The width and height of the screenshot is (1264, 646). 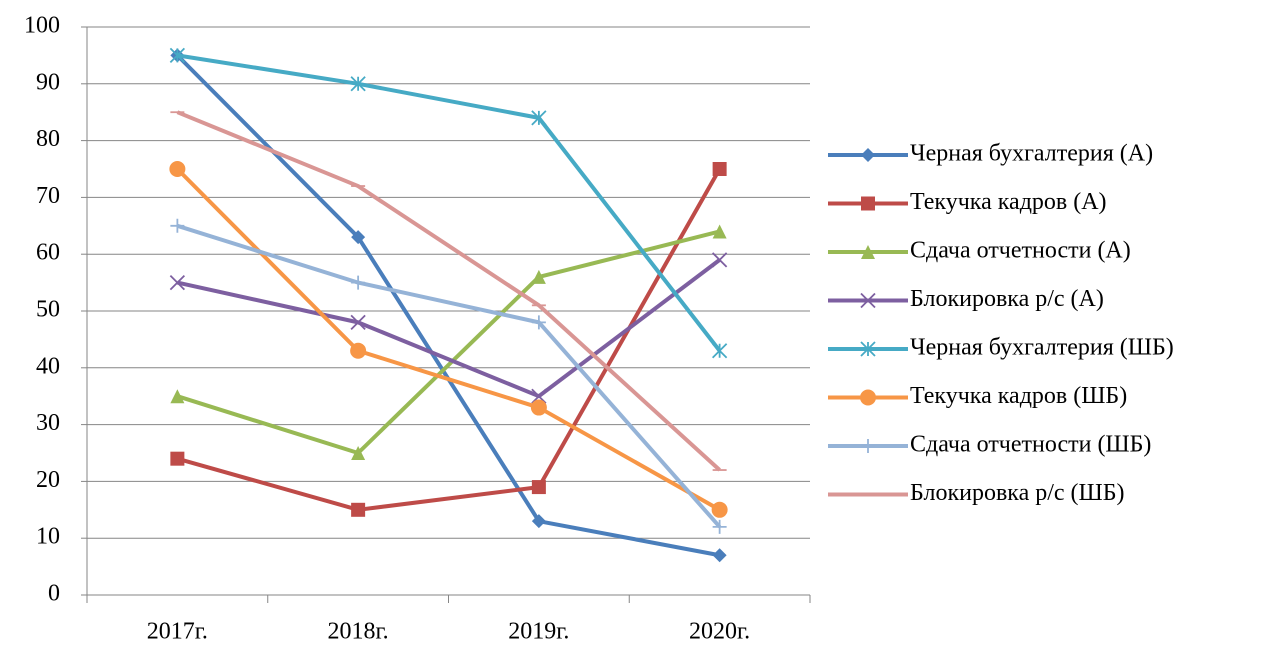 What do you see at coordinates (448, 328) in the screenshot?
I see `series-line` at bounding box center [448, 328].